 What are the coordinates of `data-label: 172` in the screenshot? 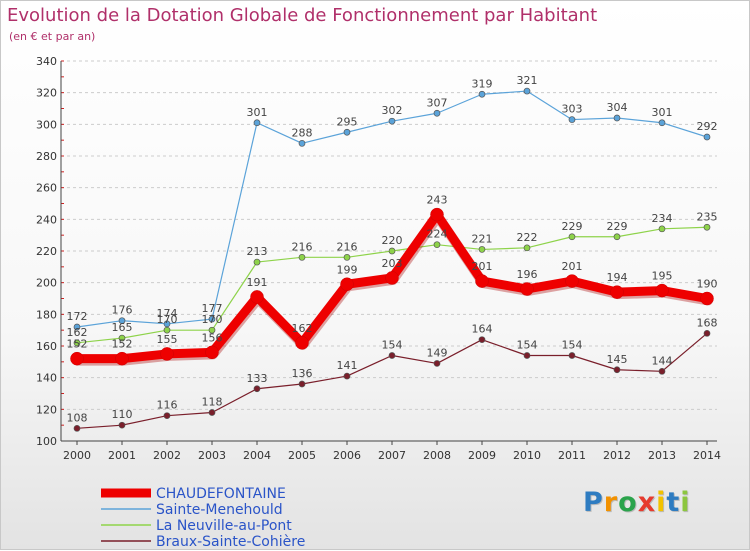 It's located at (77, 316).